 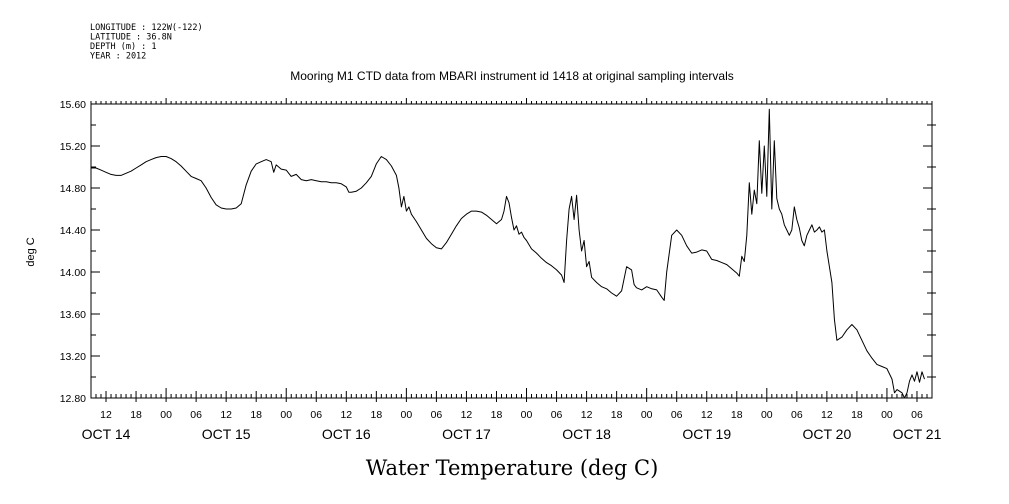 What do you see at coordinates (466, 434) in the screenshot?
I see `x-day-label: OCT 17` at bounding box center [466, 434].